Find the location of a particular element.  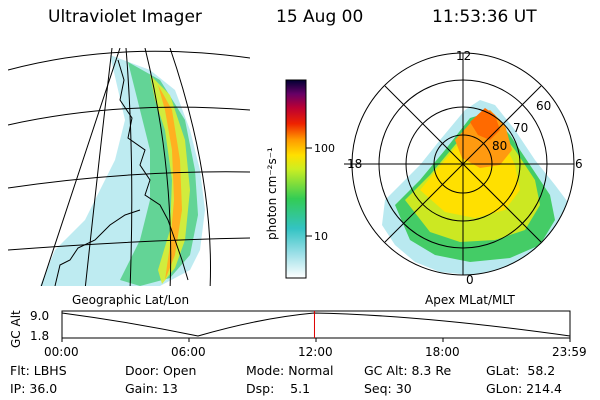

lat-label-60: 60 is located at coordinates (543, 106).